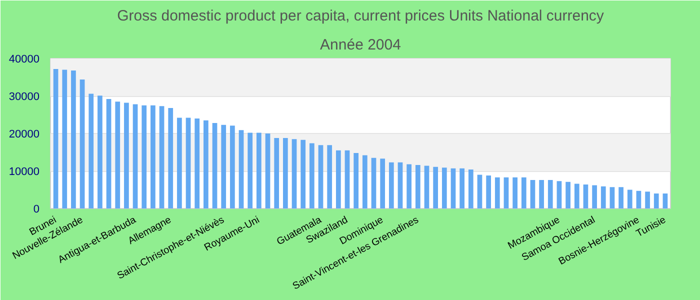 This screenshot has height=300, width=700. Describe the element at coordinates (360, 16) in the screenshot. I see `chart-title: Gross domestic product per capita, current prices Units National currency` at that location.